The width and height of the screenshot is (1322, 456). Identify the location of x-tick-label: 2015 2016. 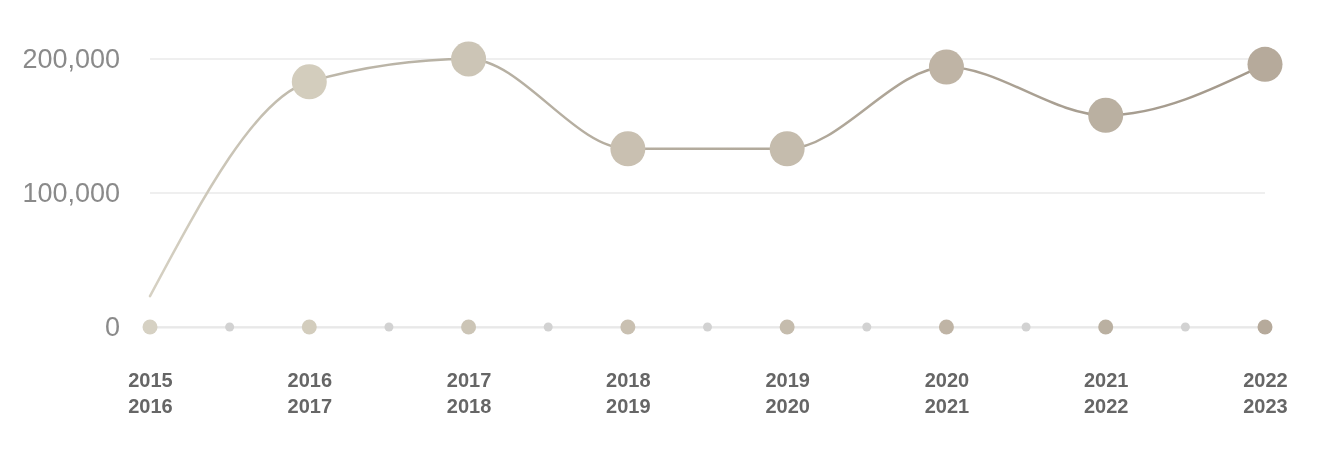
(150, 393).